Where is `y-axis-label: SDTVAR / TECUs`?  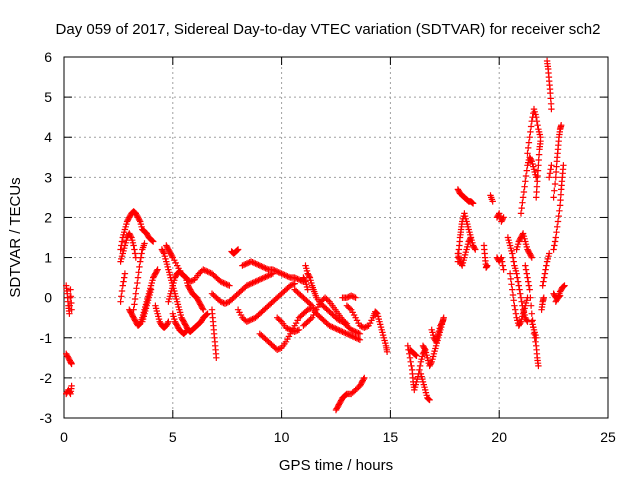 y-axis-label: SDTVAR / TECUs is located at coordinates (15, 237).